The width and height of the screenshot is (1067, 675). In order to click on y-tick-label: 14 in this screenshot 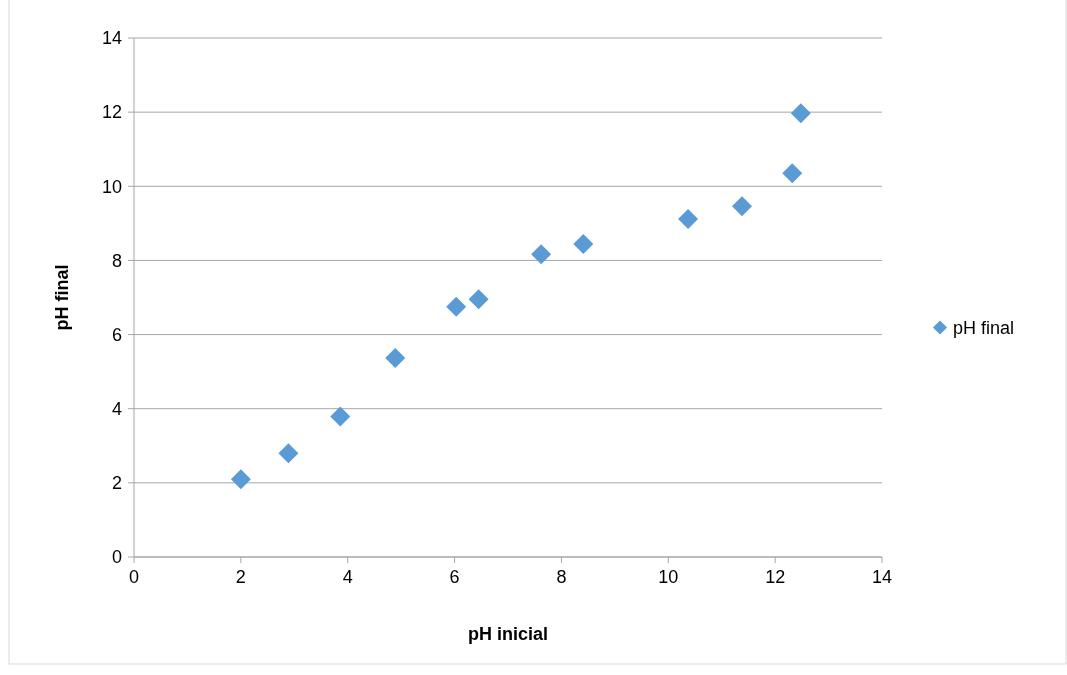, I will do `click(111, 38)`.